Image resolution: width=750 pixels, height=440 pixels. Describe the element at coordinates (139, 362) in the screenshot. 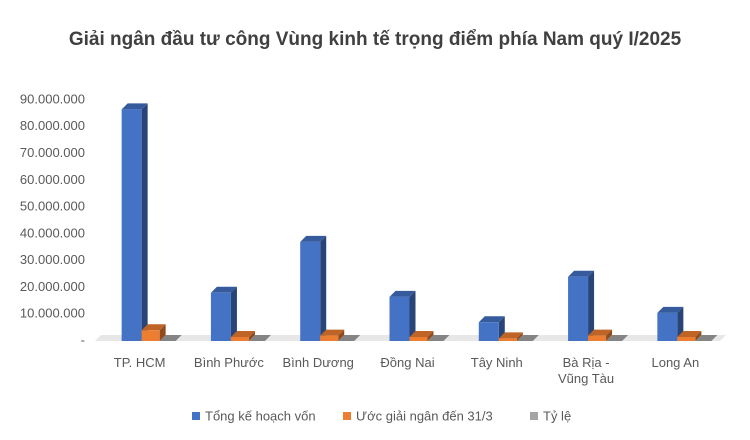

I see `x-tick-label: TP. HCM` at that location.